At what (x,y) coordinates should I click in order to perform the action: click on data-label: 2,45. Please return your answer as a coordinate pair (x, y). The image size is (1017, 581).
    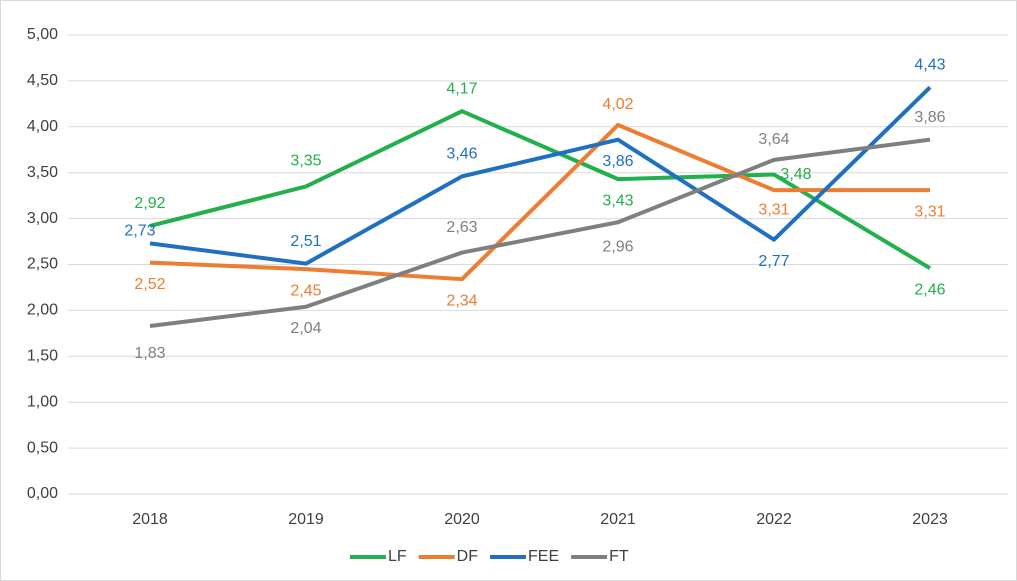
    Looking at the image, I should click on (305, 290).